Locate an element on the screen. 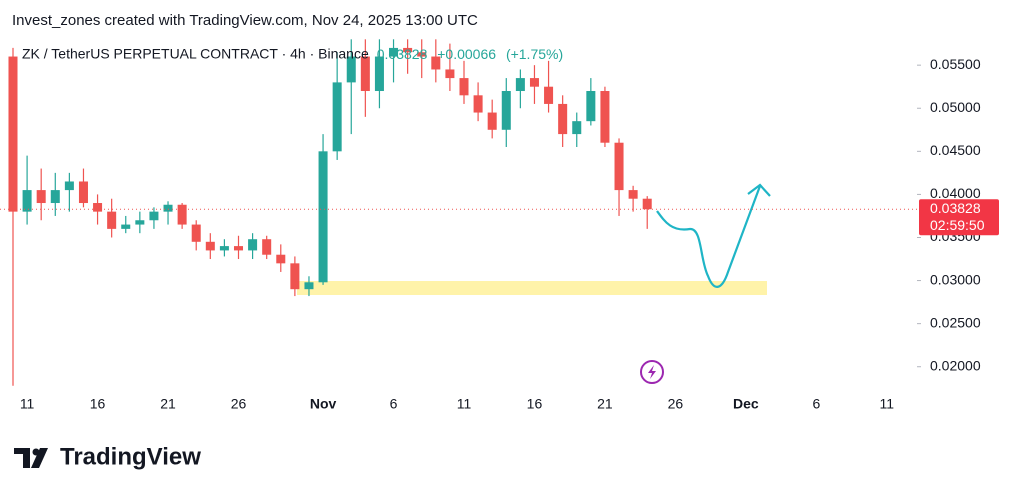 This screenshot has height=494, width=1024. last-price-box is located at coordinates (959, 217).